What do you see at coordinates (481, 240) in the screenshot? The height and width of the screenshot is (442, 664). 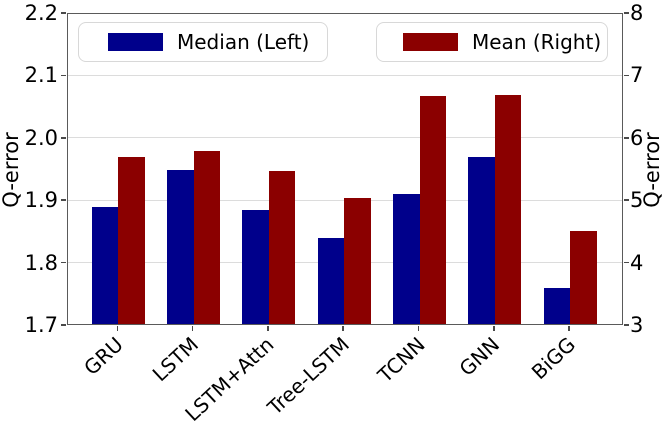 I see `bar-median-gnn` at bounding box center [481, 240].